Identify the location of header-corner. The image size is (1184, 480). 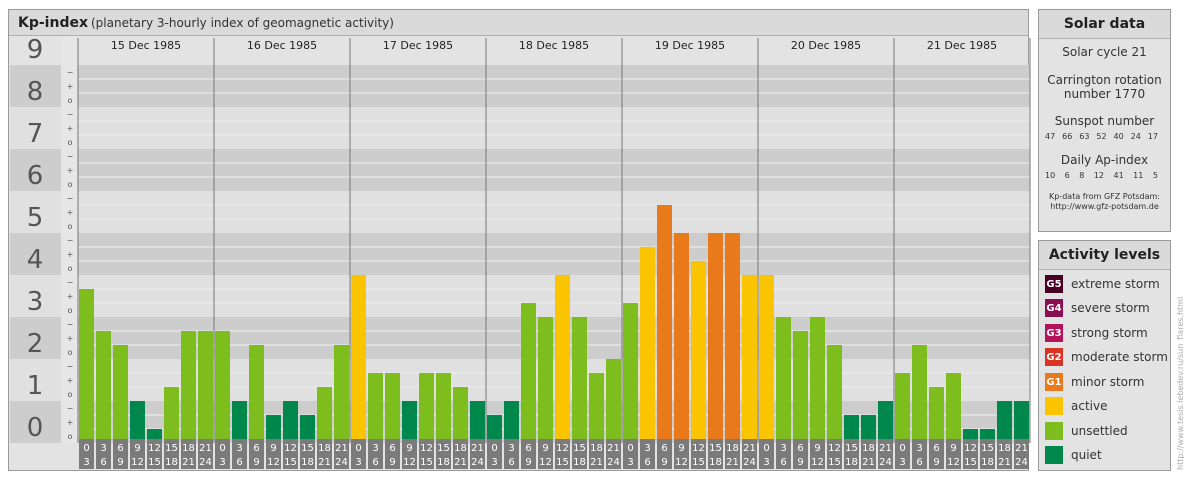
(35, 46).